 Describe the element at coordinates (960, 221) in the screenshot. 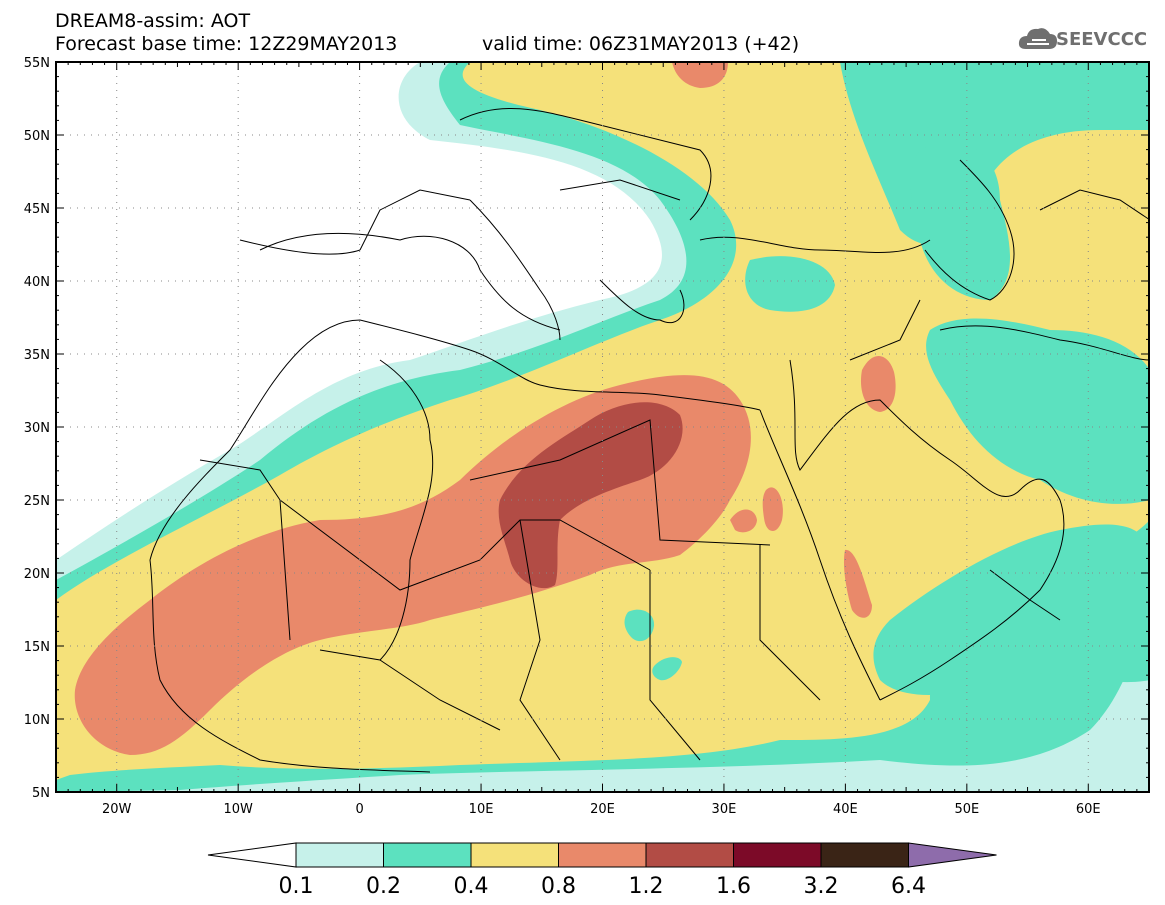

I see `aot-patch-caspian` at that location.